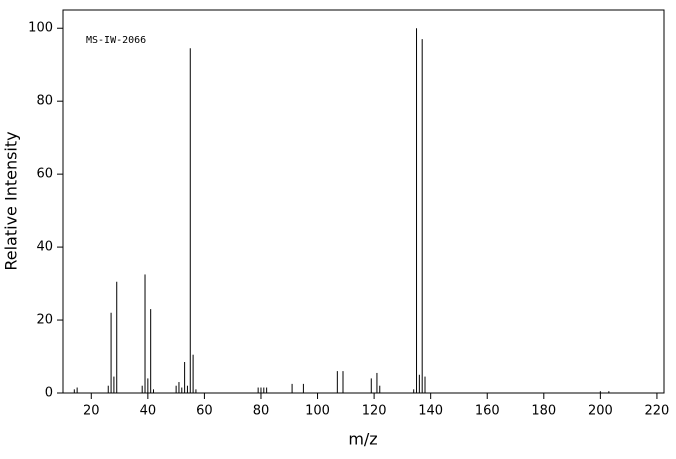 Image resolution: width=676 pixels, height=459 pixels. I want to click on x-tick-label: 60, so click(204, 411).